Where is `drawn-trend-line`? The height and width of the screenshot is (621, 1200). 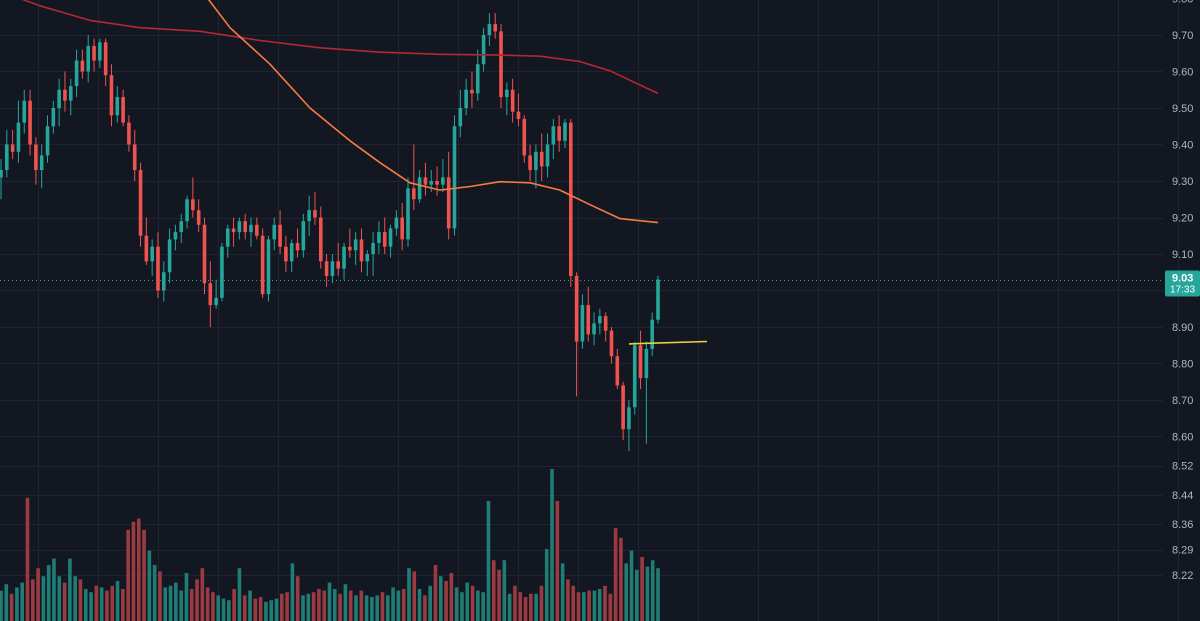 drawn-trend-line is located at coordinates (668, 342).